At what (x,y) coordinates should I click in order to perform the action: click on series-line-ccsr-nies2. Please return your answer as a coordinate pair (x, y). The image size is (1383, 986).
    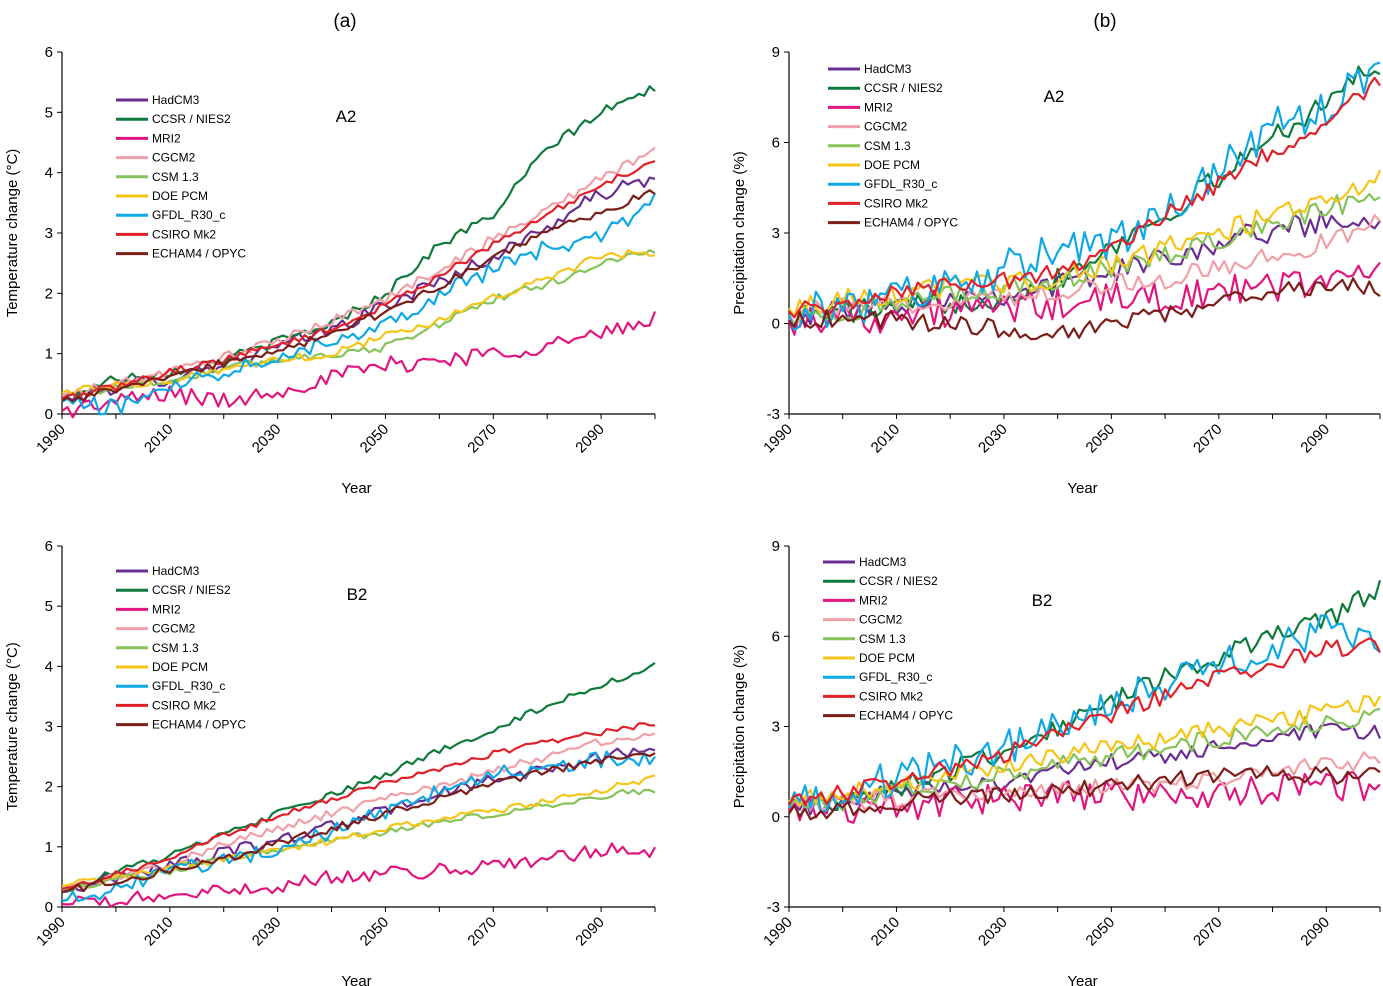
    Looking at the image, I should click on (358, 777).